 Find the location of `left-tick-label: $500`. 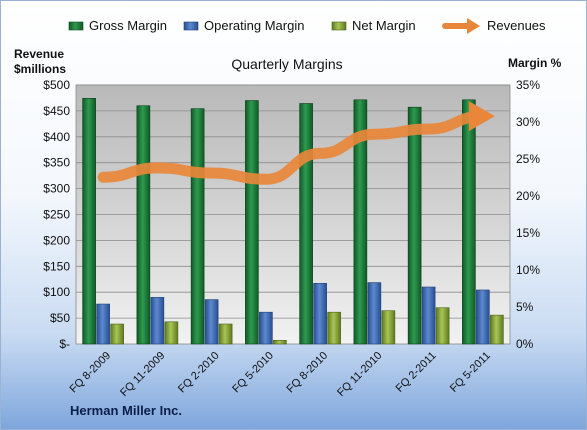

left-tick-label: $500 is located at coordinates (56, 85).